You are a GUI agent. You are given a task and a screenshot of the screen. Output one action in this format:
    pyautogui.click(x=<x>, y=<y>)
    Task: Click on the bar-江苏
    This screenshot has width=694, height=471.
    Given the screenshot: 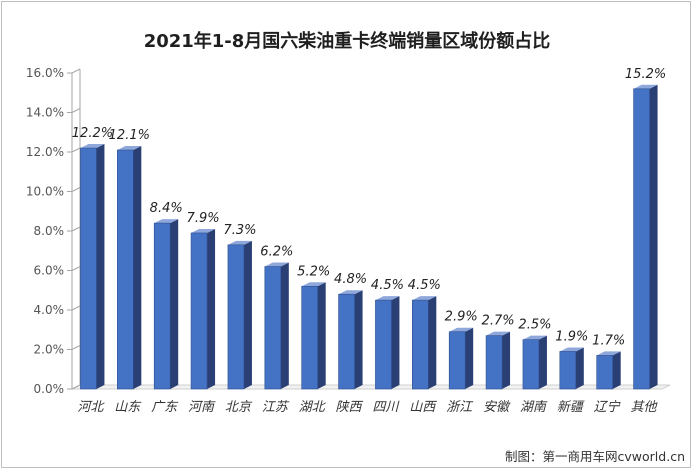 What is the action you would take?
    pyautogui.click(x=276, y=326)
    